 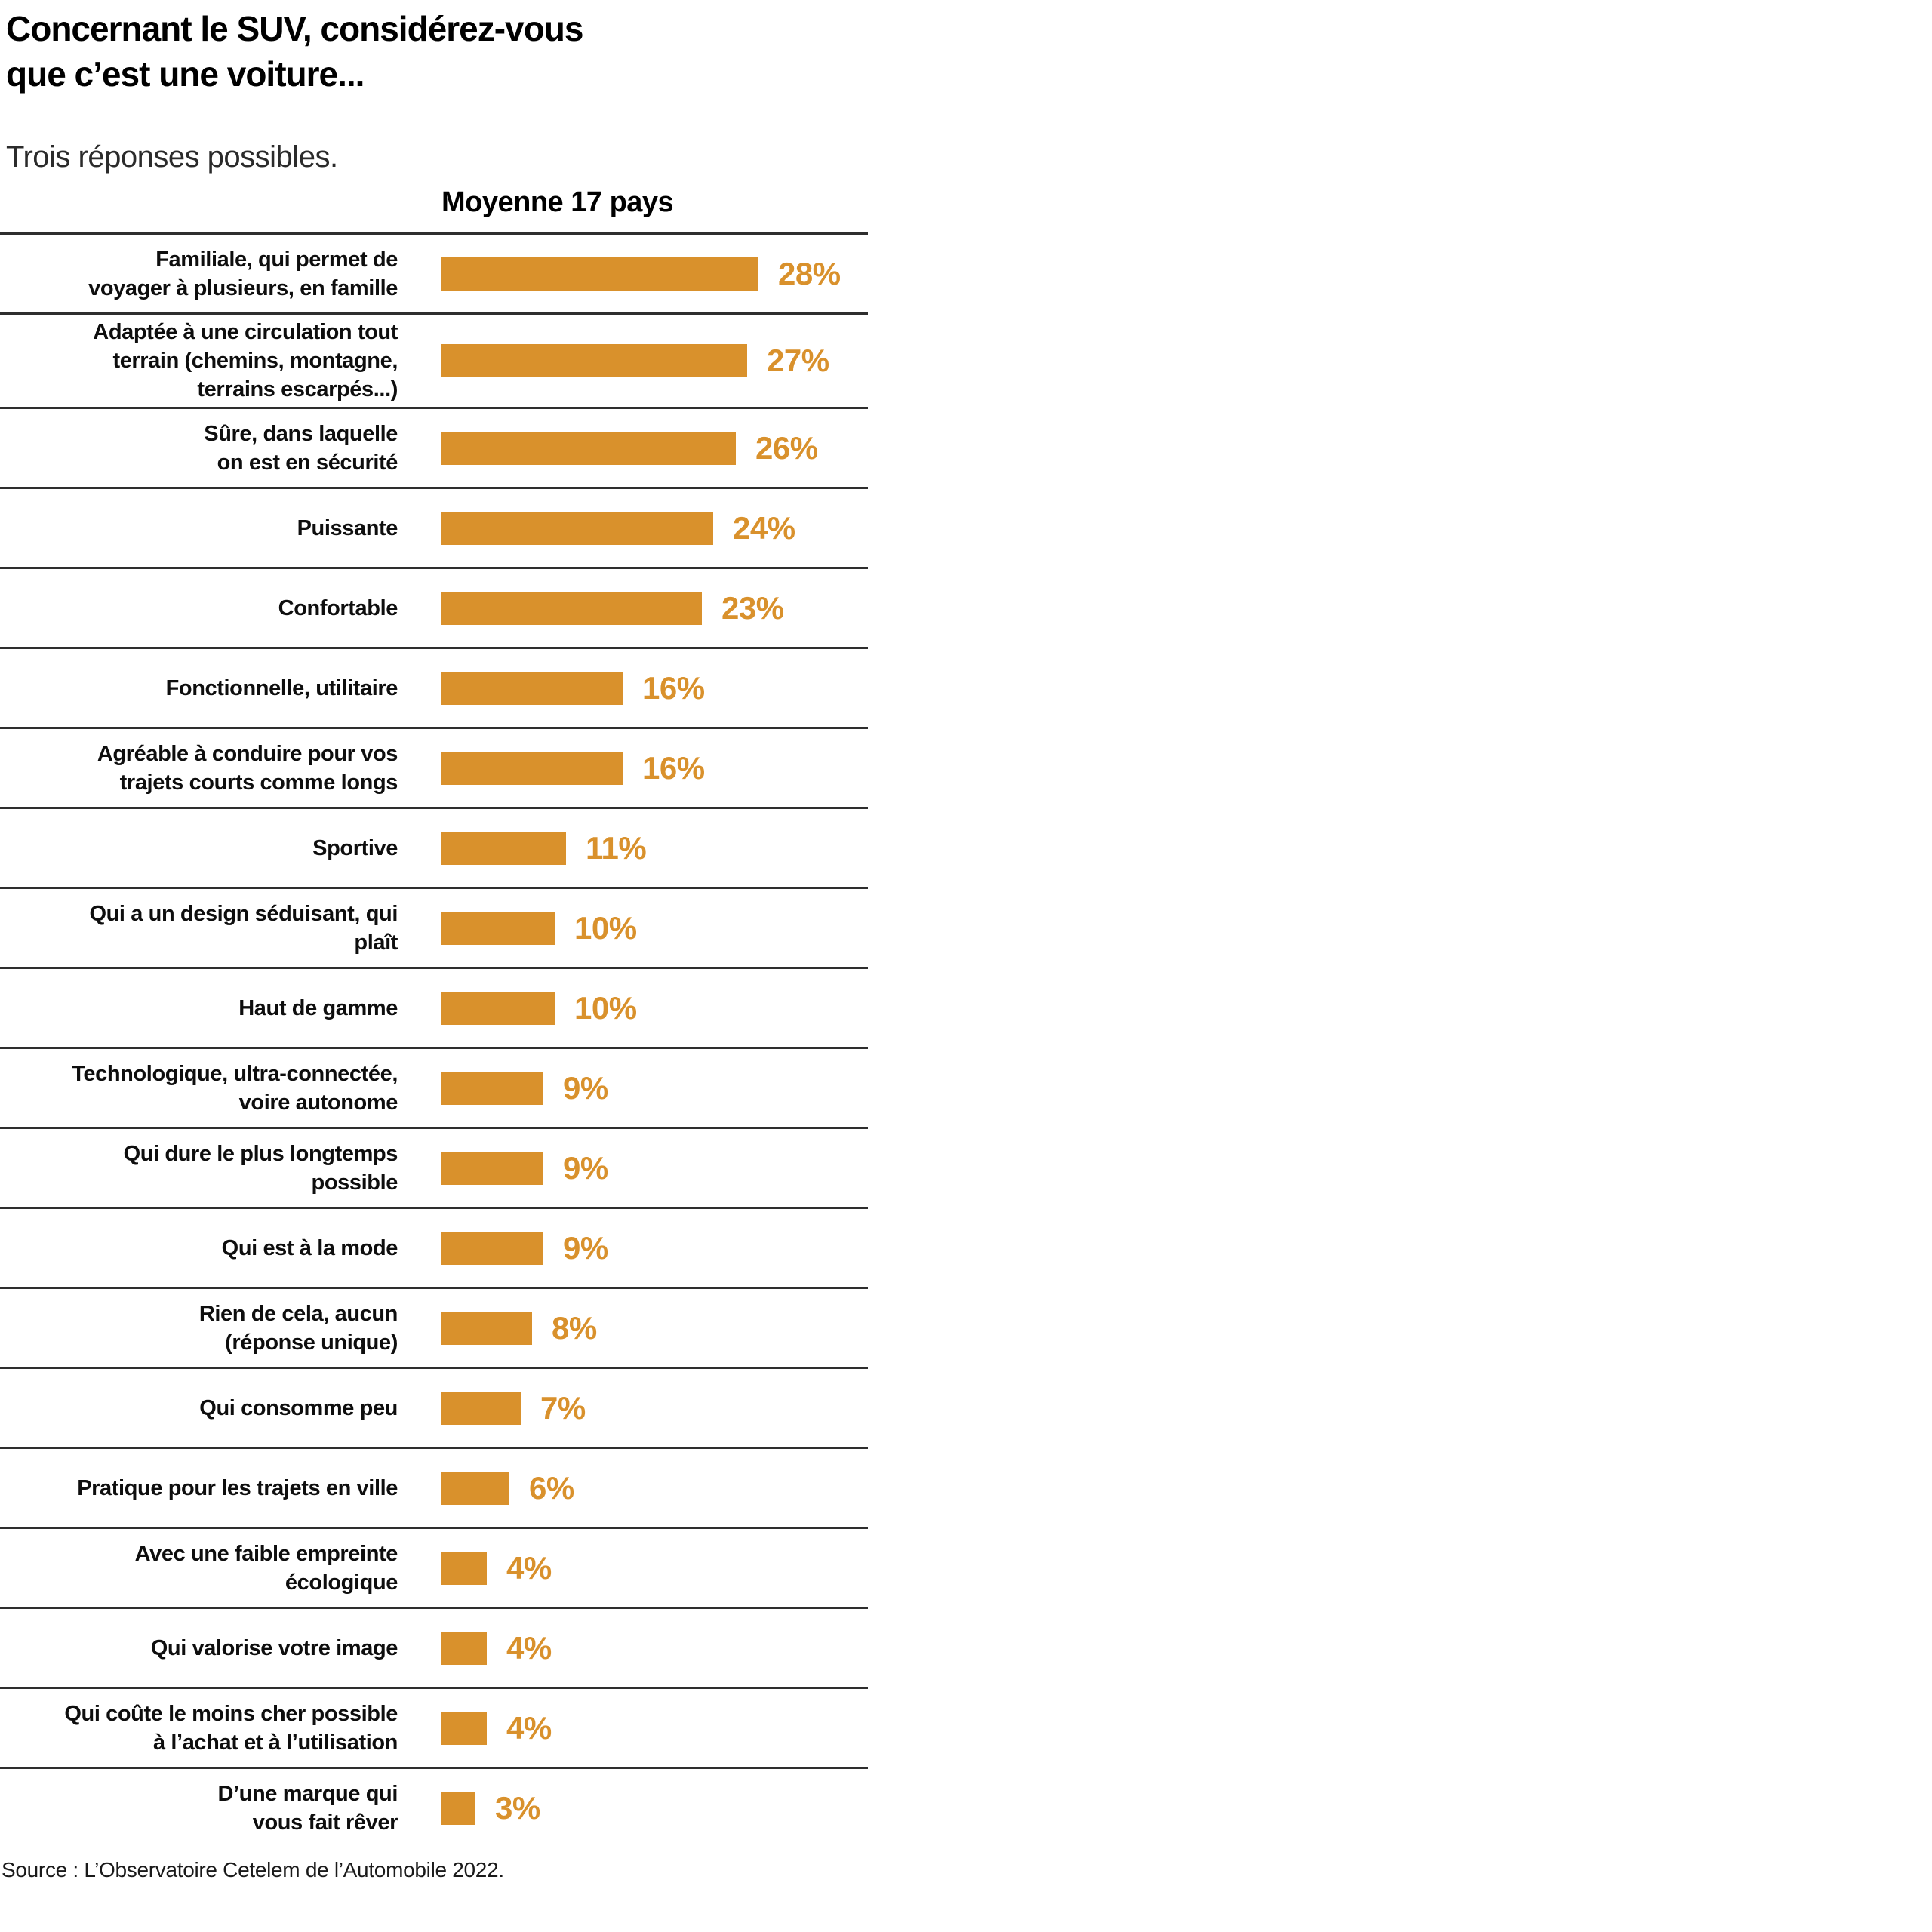 I want to click on table-row: Rien de cela, aucun (réponse unique) 8%, so click(x=434, y=1327).